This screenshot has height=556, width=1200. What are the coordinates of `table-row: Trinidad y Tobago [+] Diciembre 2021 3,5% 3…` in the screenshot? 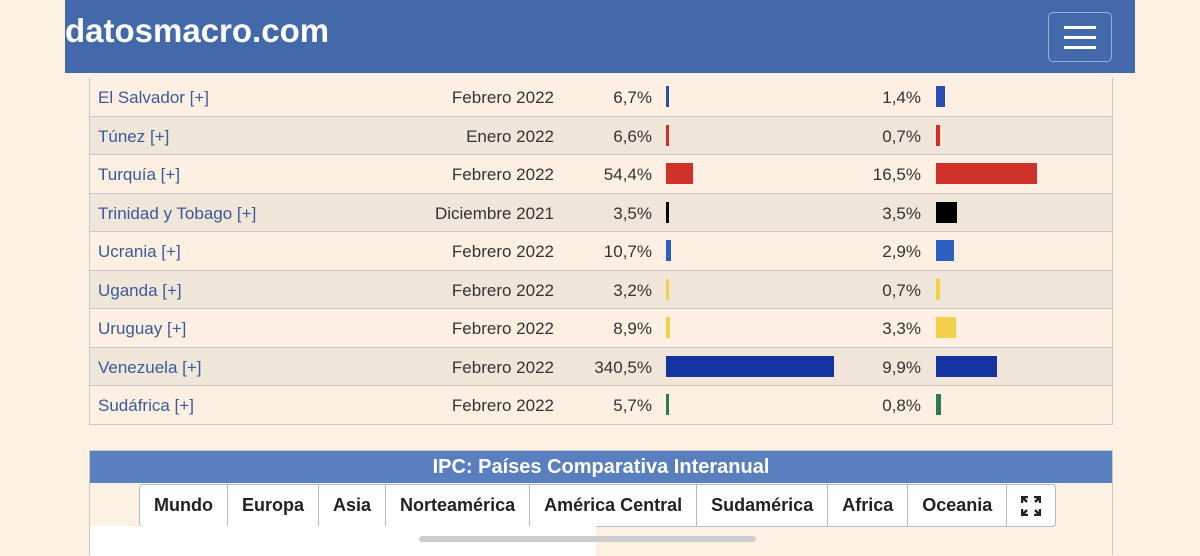 It's located at (601, 211).